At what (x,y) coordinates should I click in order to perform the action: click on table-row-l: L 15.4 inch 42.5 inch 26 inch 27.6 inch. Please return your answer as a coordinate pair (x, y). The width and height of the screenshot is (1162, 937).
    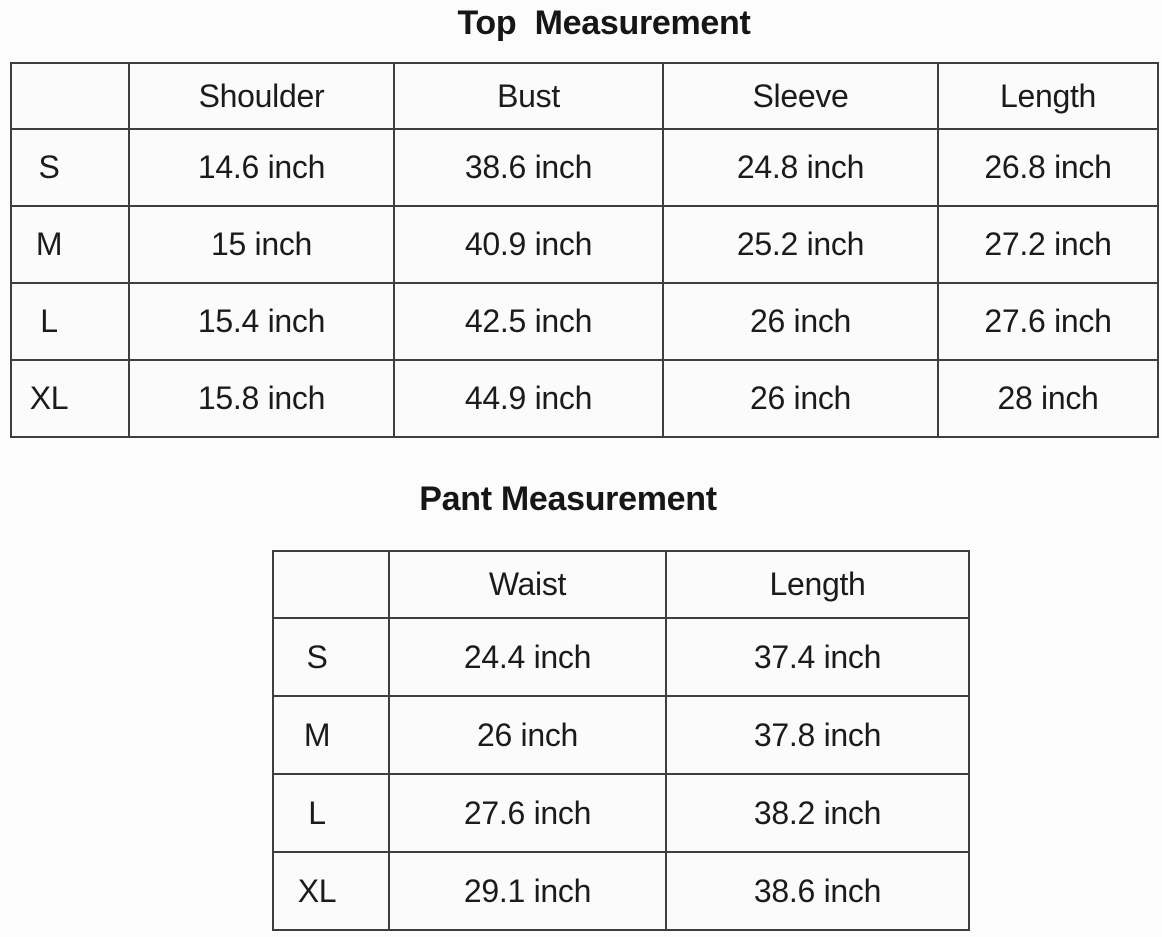
    Looking at the image, I should click on (584, 321).